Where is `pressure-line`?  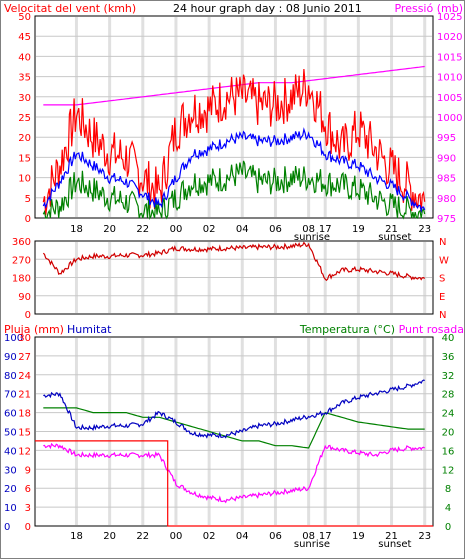 pressure-line is located at coordinates (234, 85).